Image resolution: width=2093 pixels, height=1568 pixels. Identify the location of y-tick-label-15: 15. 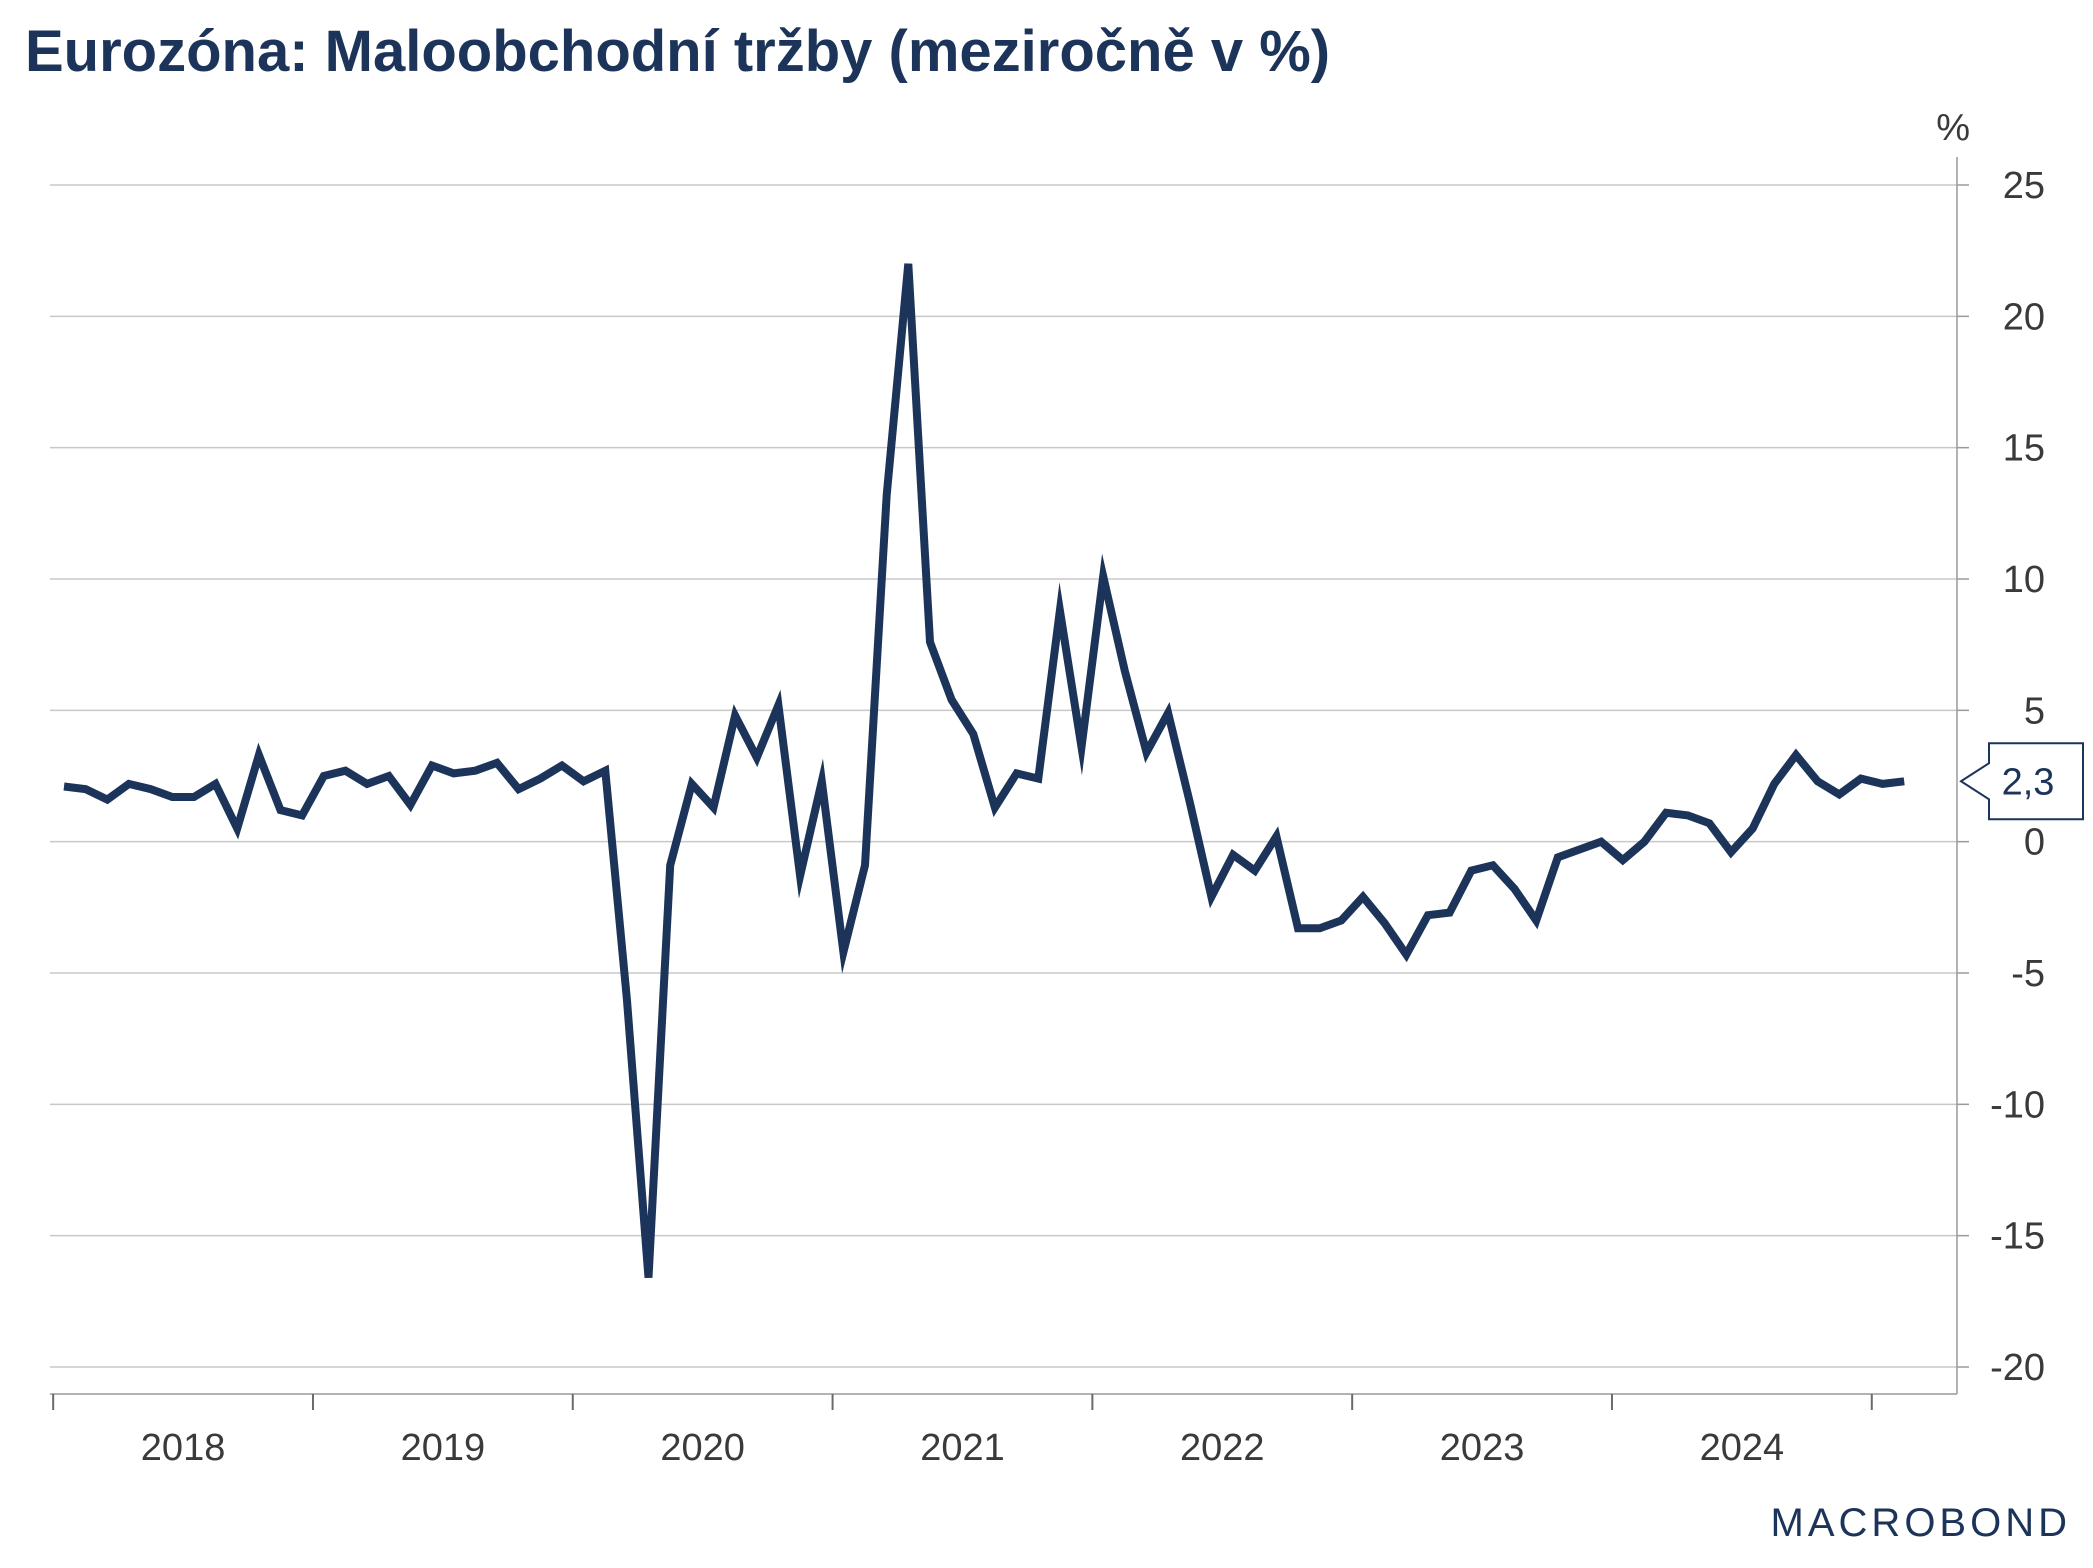
(2024, 449).